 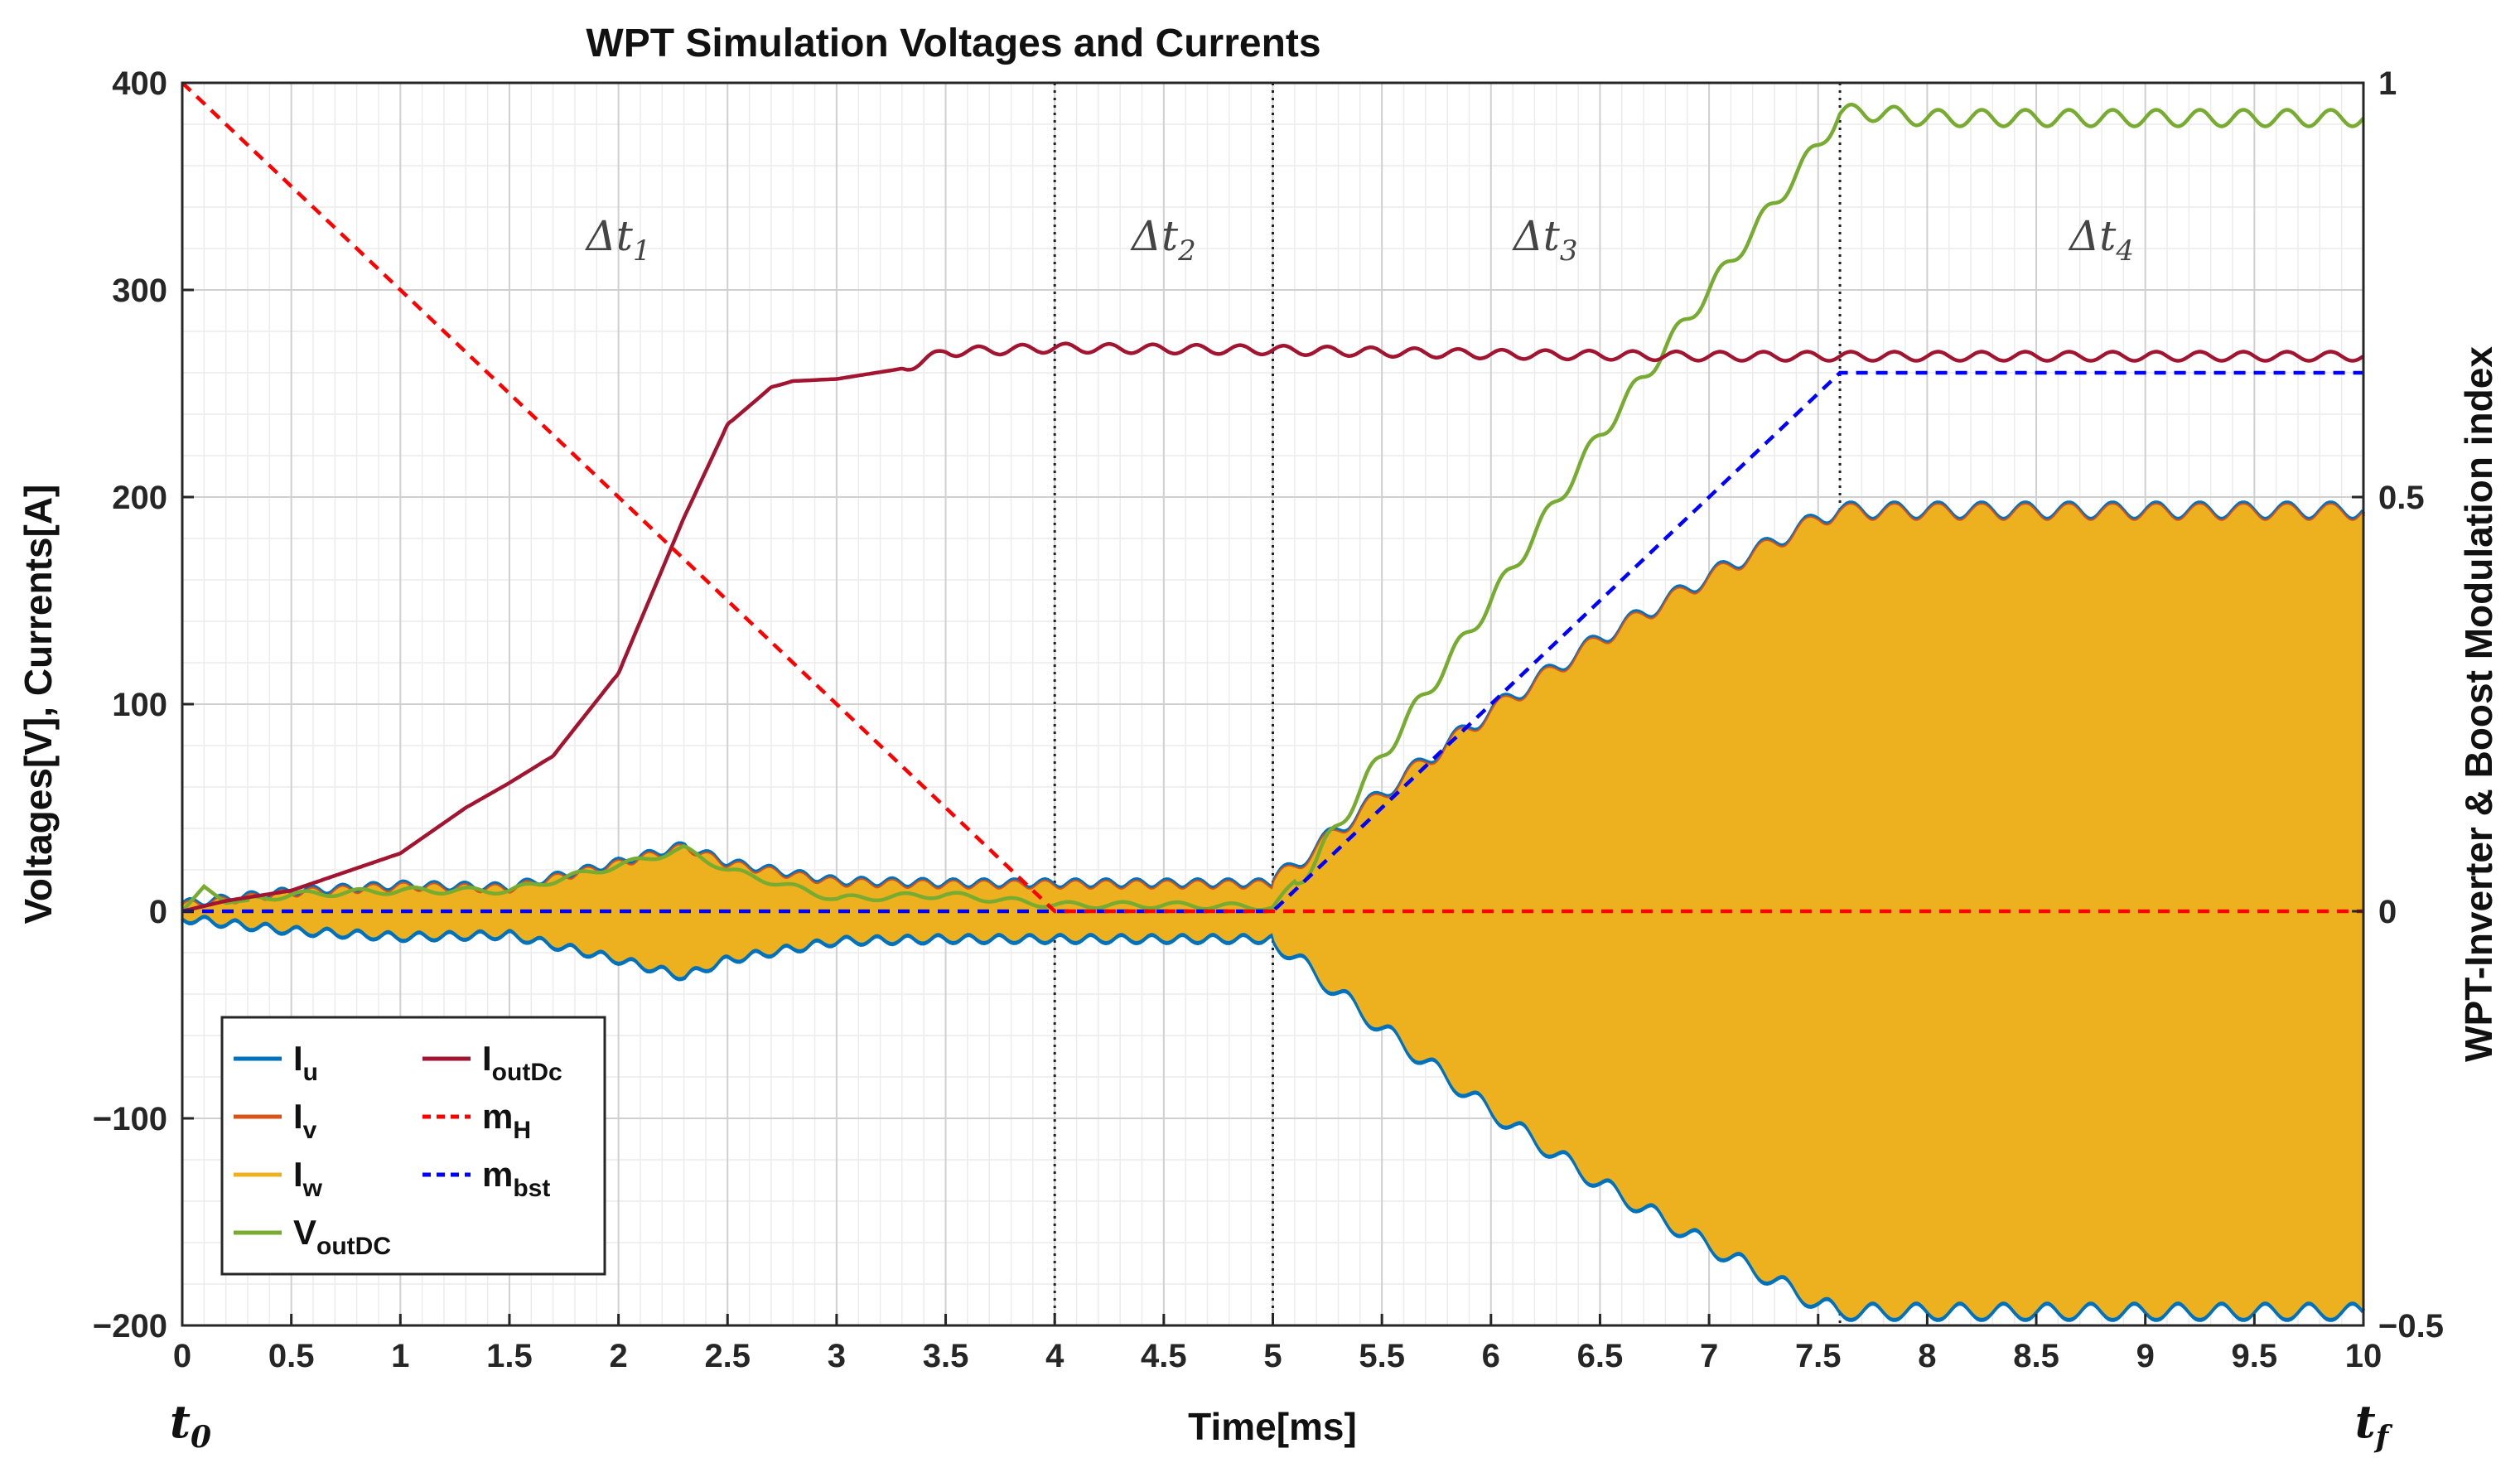 What do you see at coordinates (509, 1356) in the screenshot?
I see `x-tick-label: 1.5` at bounding box center [509, 1356].